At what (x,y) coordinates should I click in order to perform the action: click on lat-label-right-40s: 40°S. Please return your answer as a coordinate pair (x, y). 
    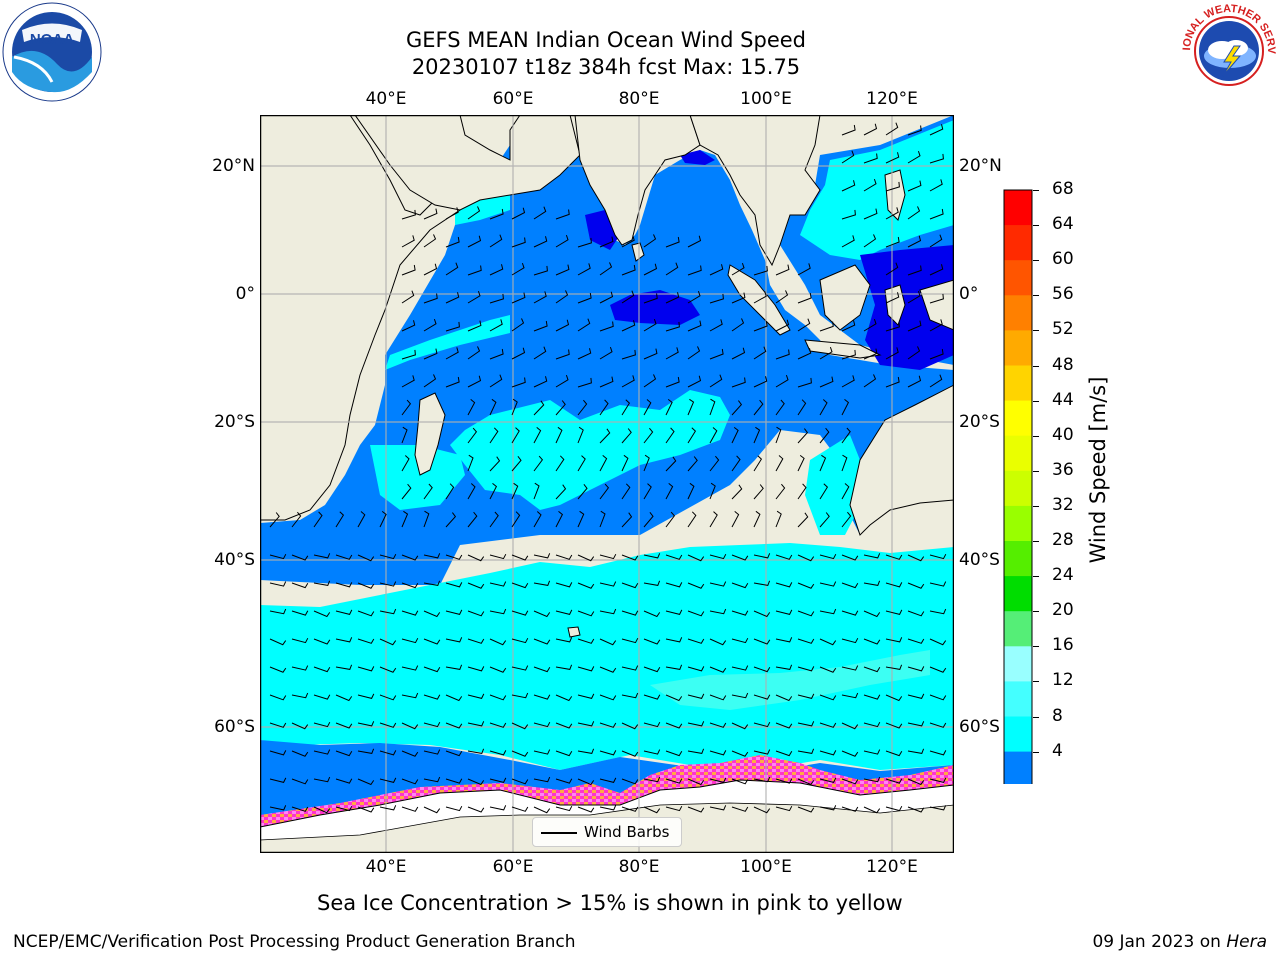
    Looking at the image, I should click on (979, 560).